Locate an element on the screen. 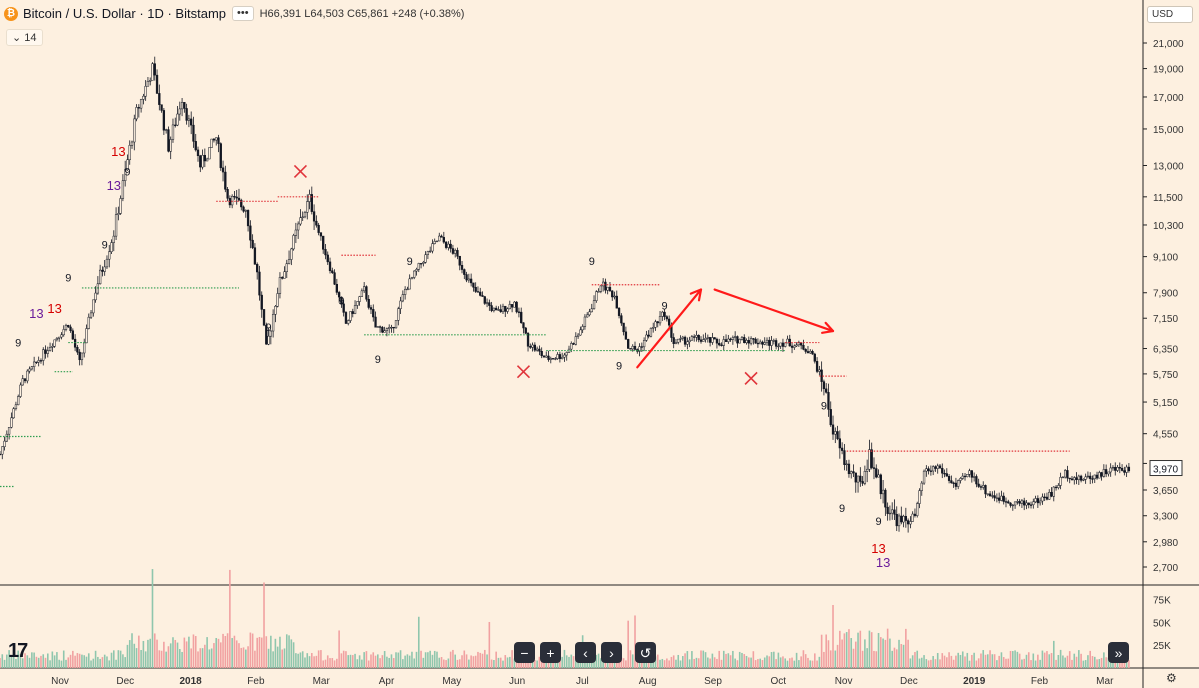 The image size is (1199, 688). currency-selector: USD is located at coordinates (1170, 14).